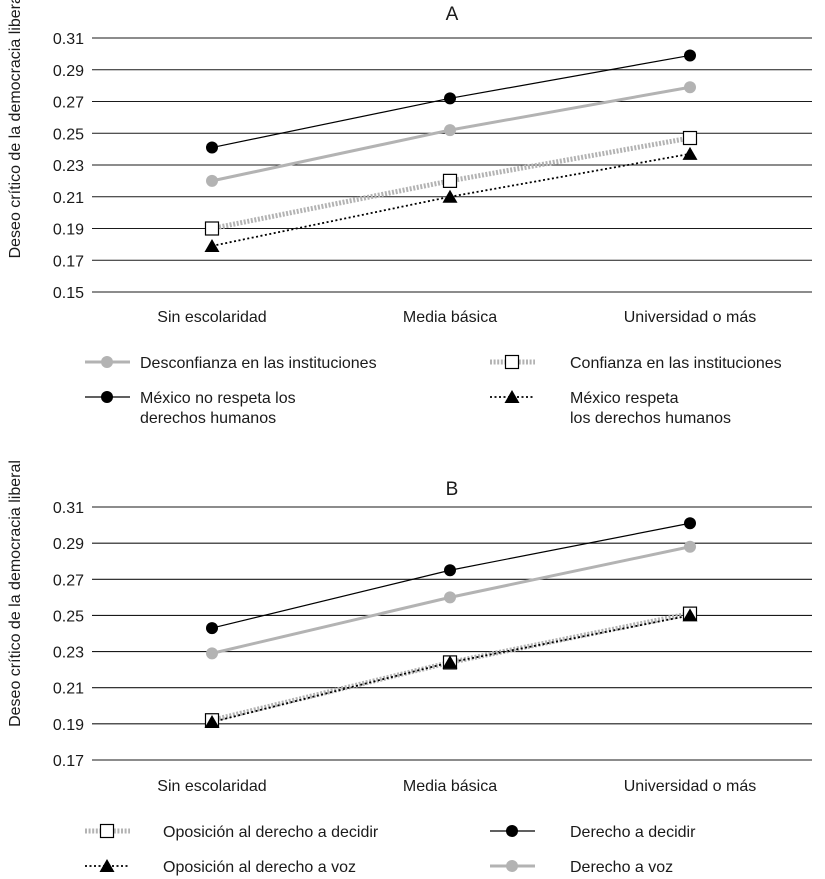 The image size is (825, 879). I want to click on legend-label: México no respeta los derechos humanos, so click(218, 408).